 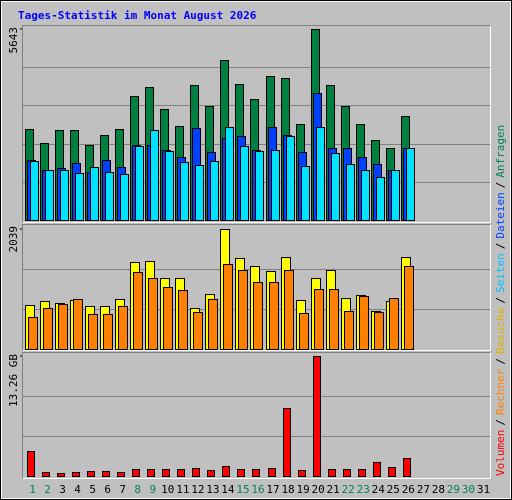 What do you see at coordinates (483, 489) in the screenshot?
I see `x-tick-label: 31` at bounding box center [483, 489].